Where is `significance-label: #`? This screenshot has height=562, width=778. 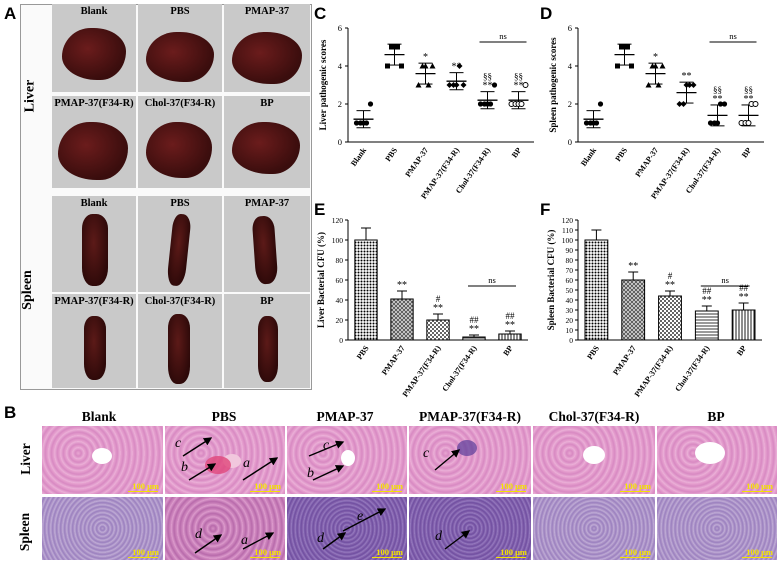 significance-label: # is located at coordinates (670, 276).